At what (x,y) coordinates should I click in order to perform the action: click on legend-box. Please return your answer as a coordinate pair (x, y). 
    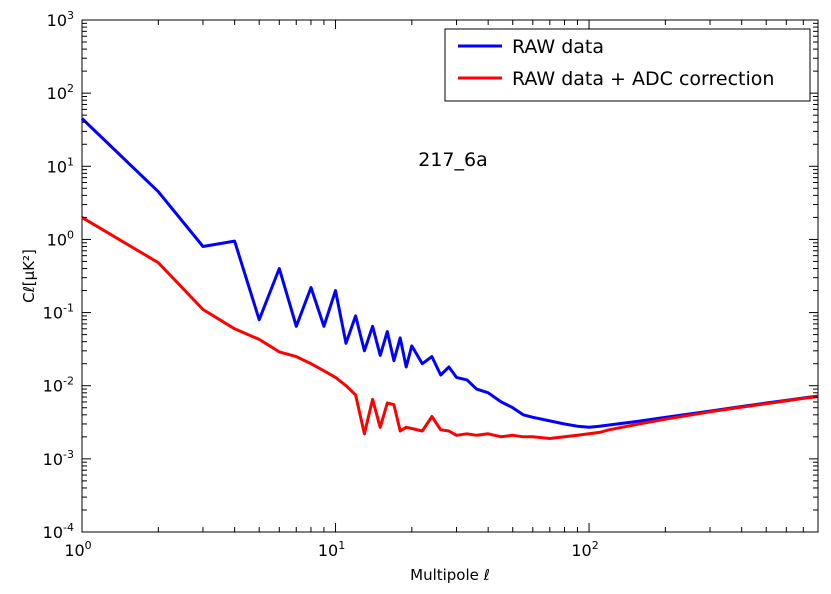
    Looking at the image, I should click on (627, 65).